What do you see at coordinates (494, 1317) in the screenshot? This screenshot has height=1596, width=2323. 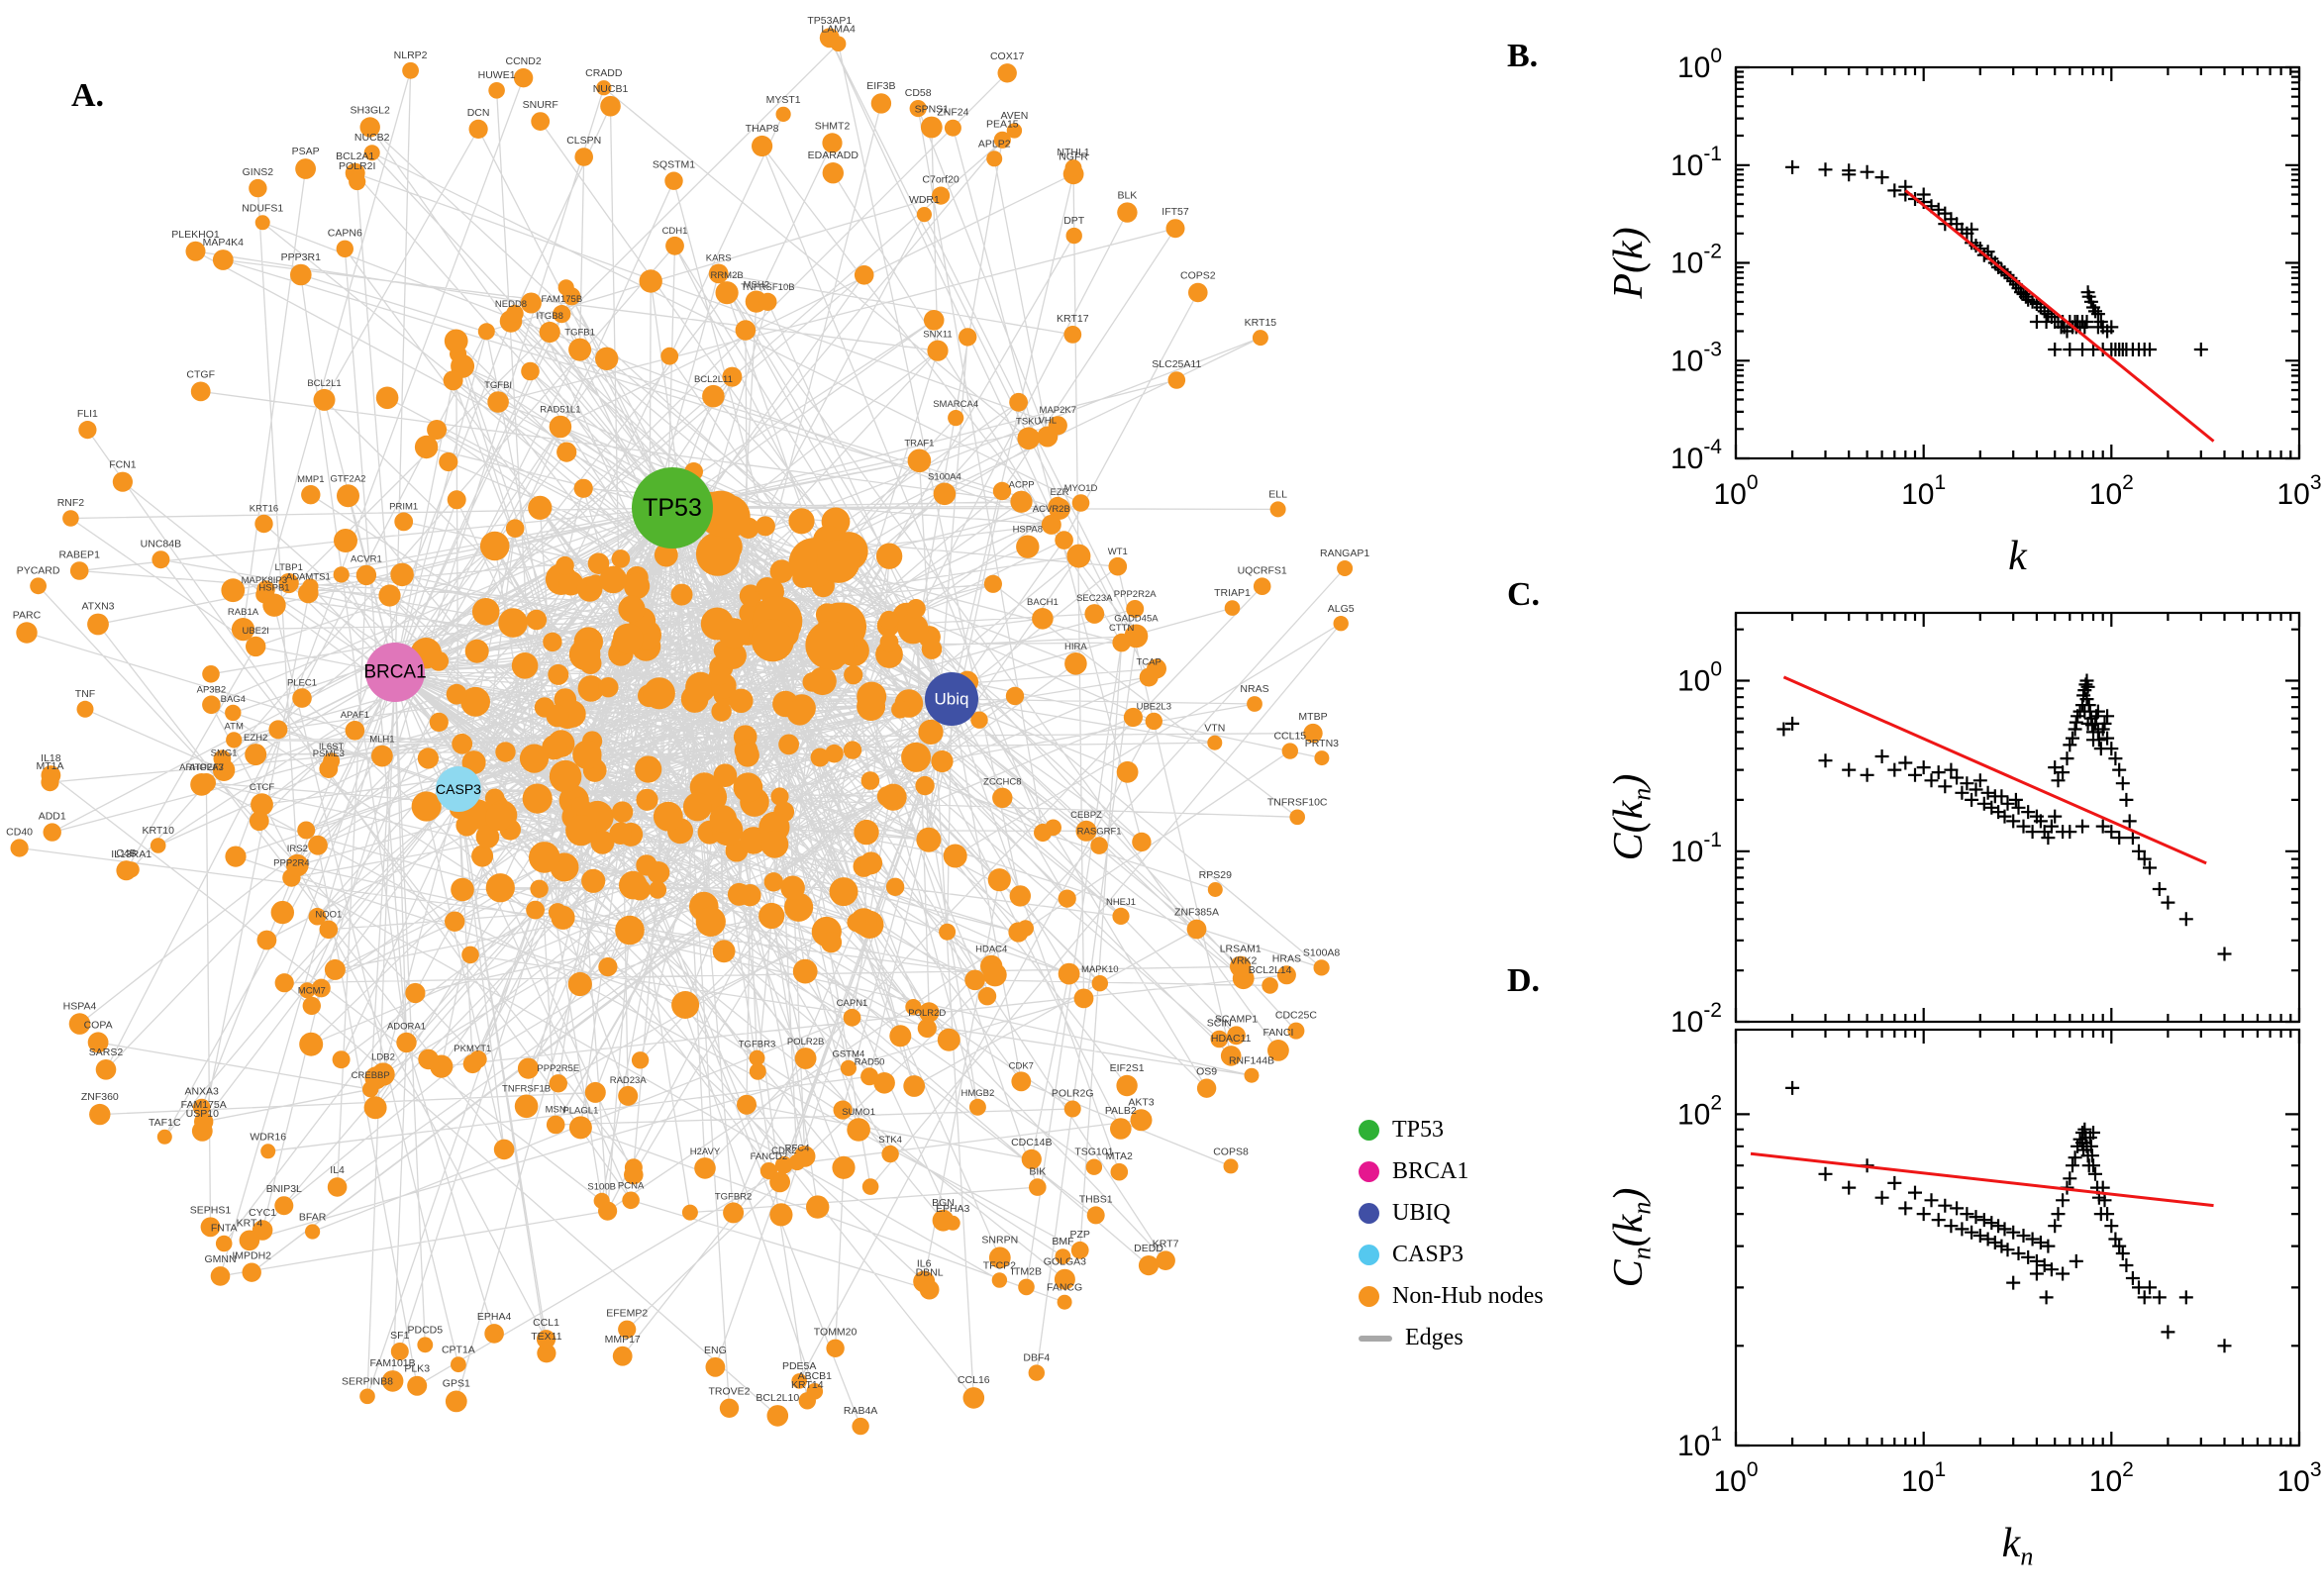 I see `gene-label: EPHA4` at bounding box center [494, 1317].